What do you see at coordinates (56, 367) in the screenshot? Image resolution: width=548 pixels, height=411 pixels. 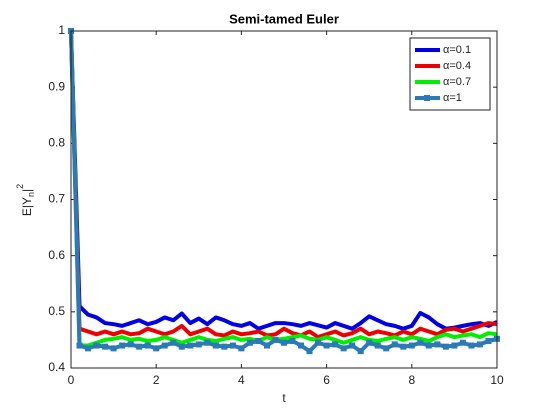 I see `y-tick-label: 0.4` at bounding box center [56, 367].